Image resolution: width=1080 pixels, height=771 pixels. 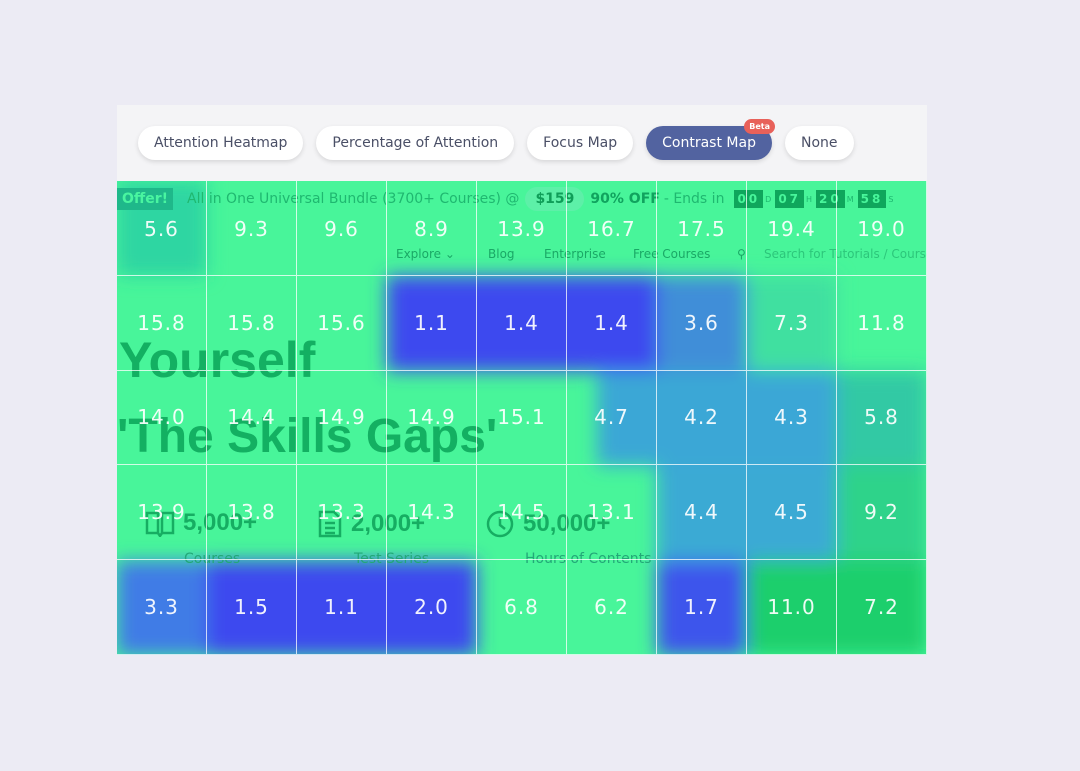 I want to click on grid-cell: 4.5, so click(x=792, y=513).